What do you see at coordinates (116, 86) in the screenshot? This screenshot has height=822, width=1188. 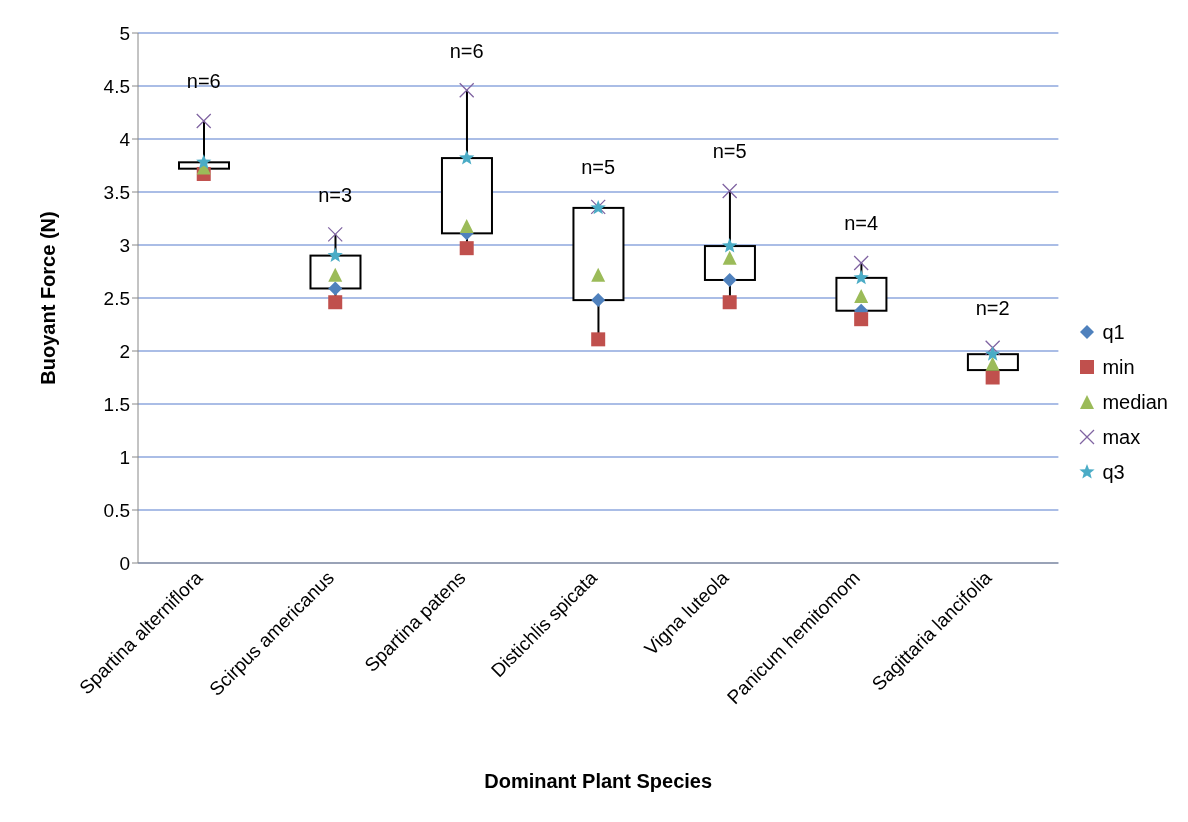 I see `y-tick-label: 4.5` at bounding box center [116, 86].